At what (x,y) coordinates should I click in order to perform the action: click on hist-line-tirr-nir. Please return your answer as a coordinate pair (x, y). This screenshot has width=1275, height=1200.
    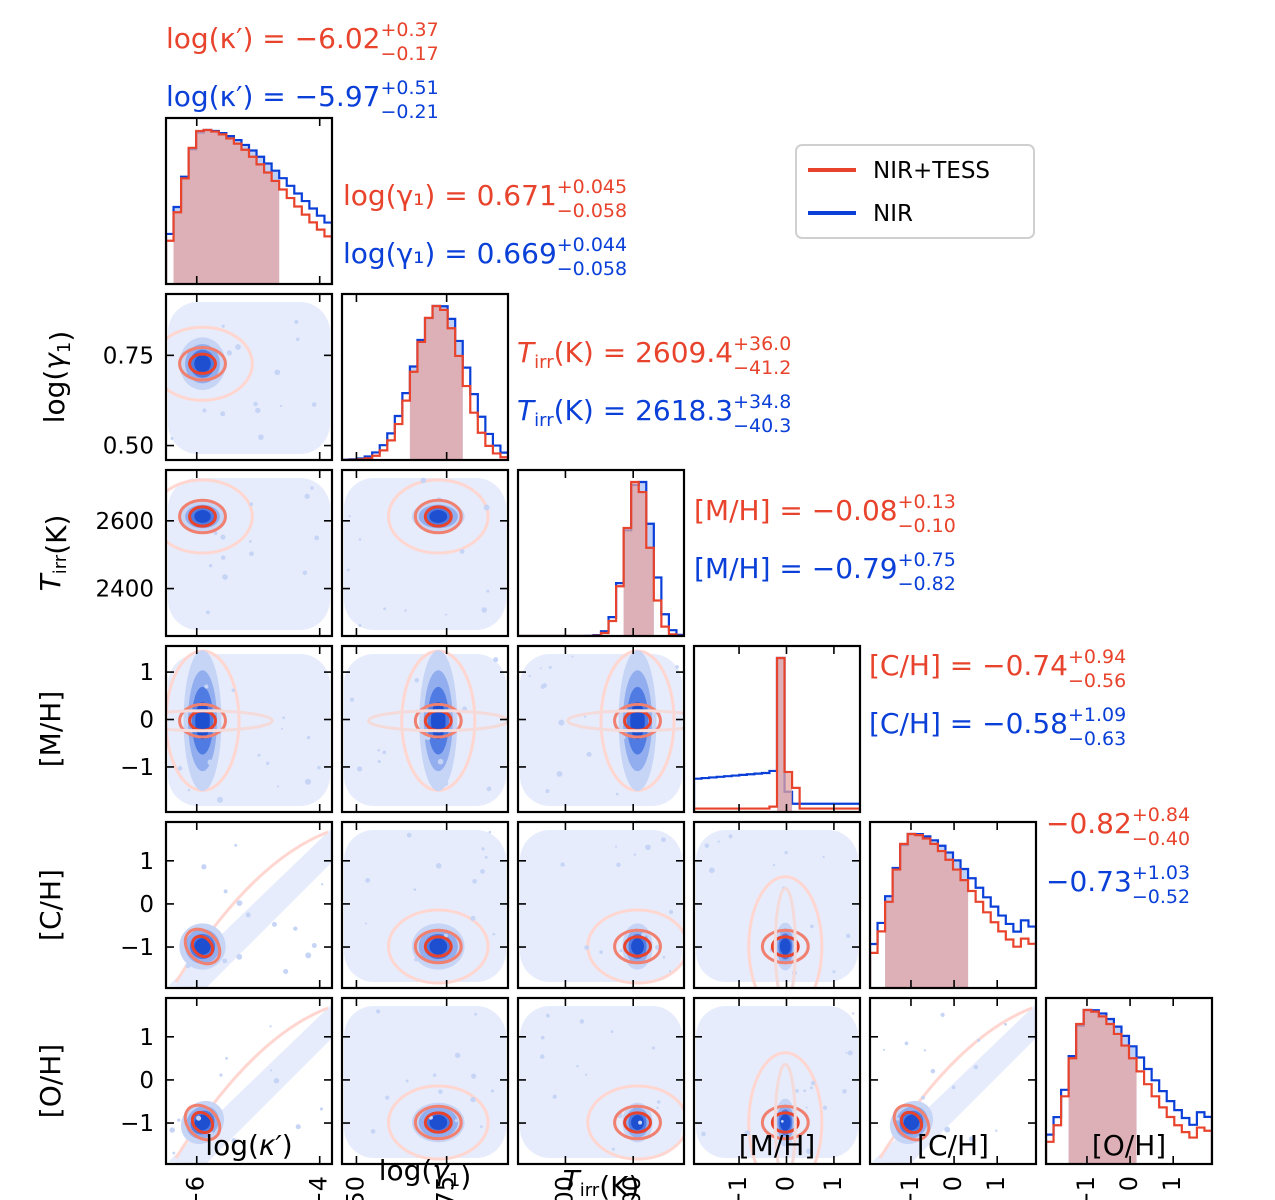
    Looking at the image, I should click on (601, 558).